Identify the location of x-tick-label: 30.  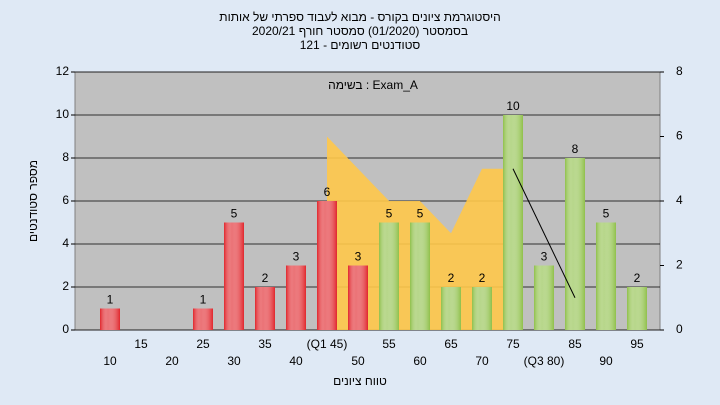
(234, 361).